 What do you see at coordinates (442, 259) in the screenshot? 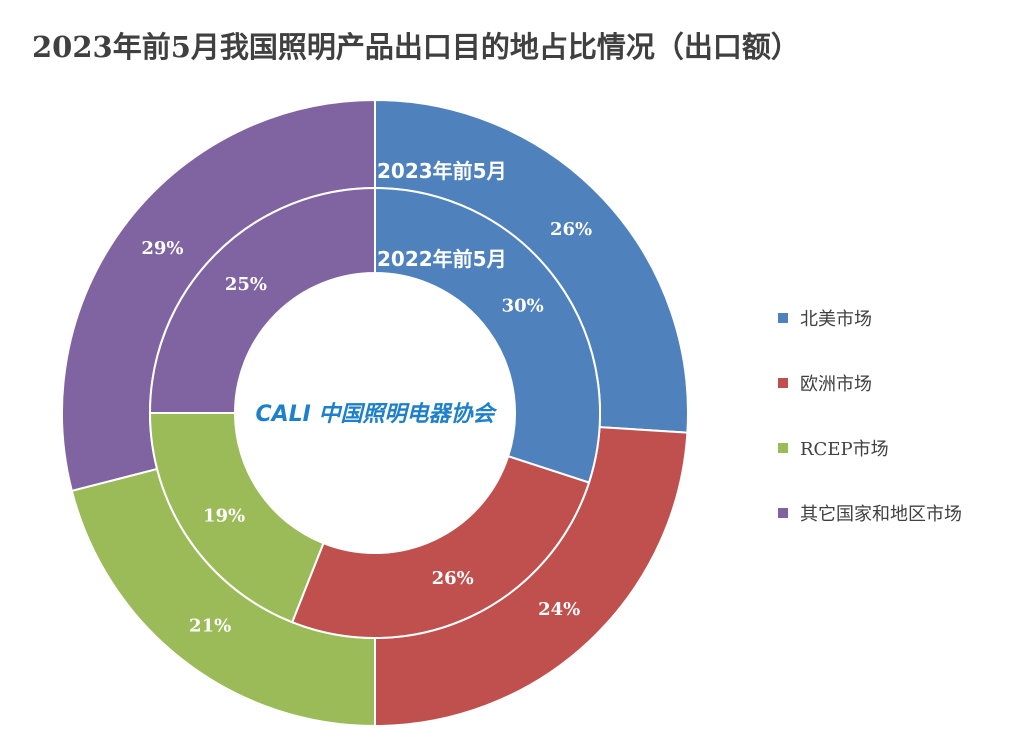
I see `ring-label-inner: 2022年前5月` at bounding box center [442, 259].